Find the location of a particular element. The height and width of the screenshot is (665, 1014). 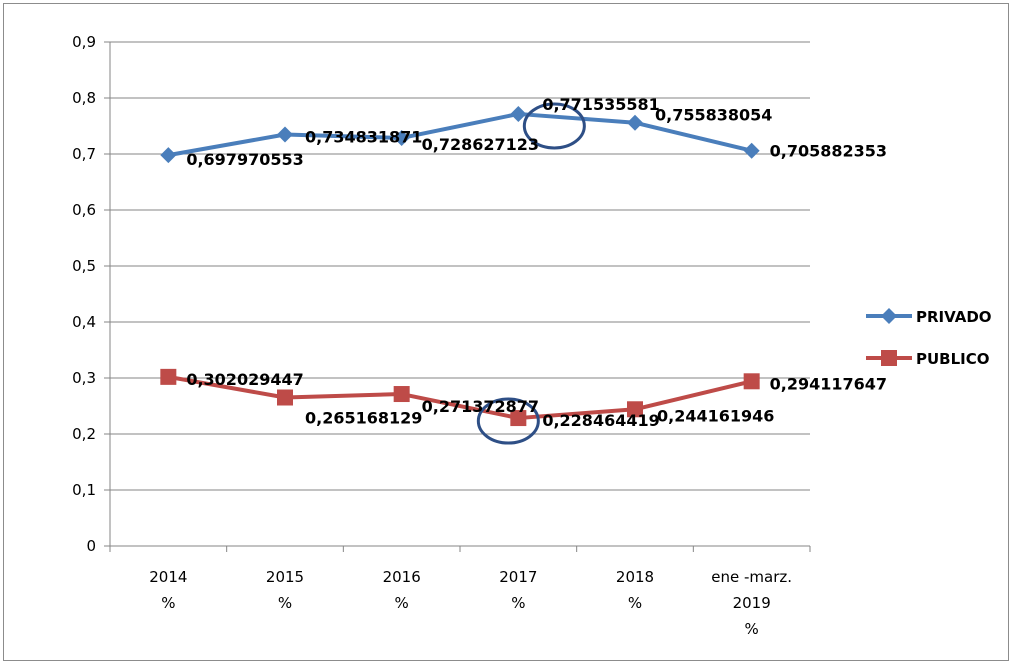

x-tick-label: 2017 is located at coordinates (518, 577).